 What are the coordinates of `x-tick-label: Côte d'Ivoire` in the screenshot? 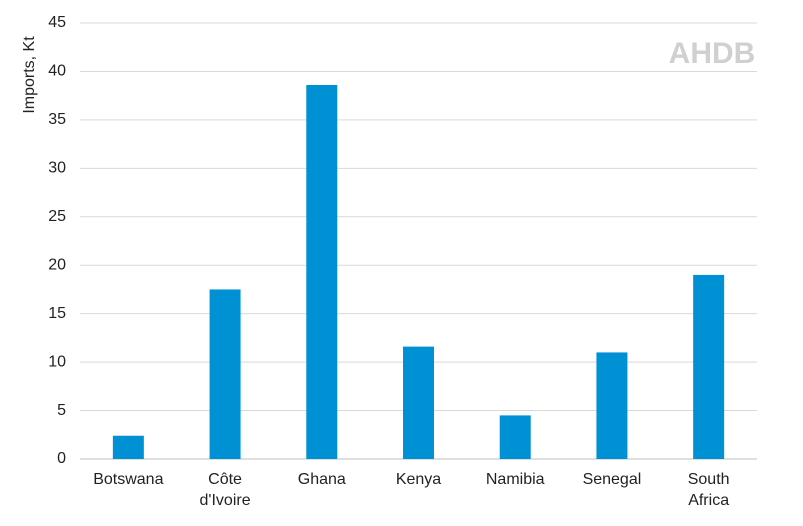 It's located at (225, 490).